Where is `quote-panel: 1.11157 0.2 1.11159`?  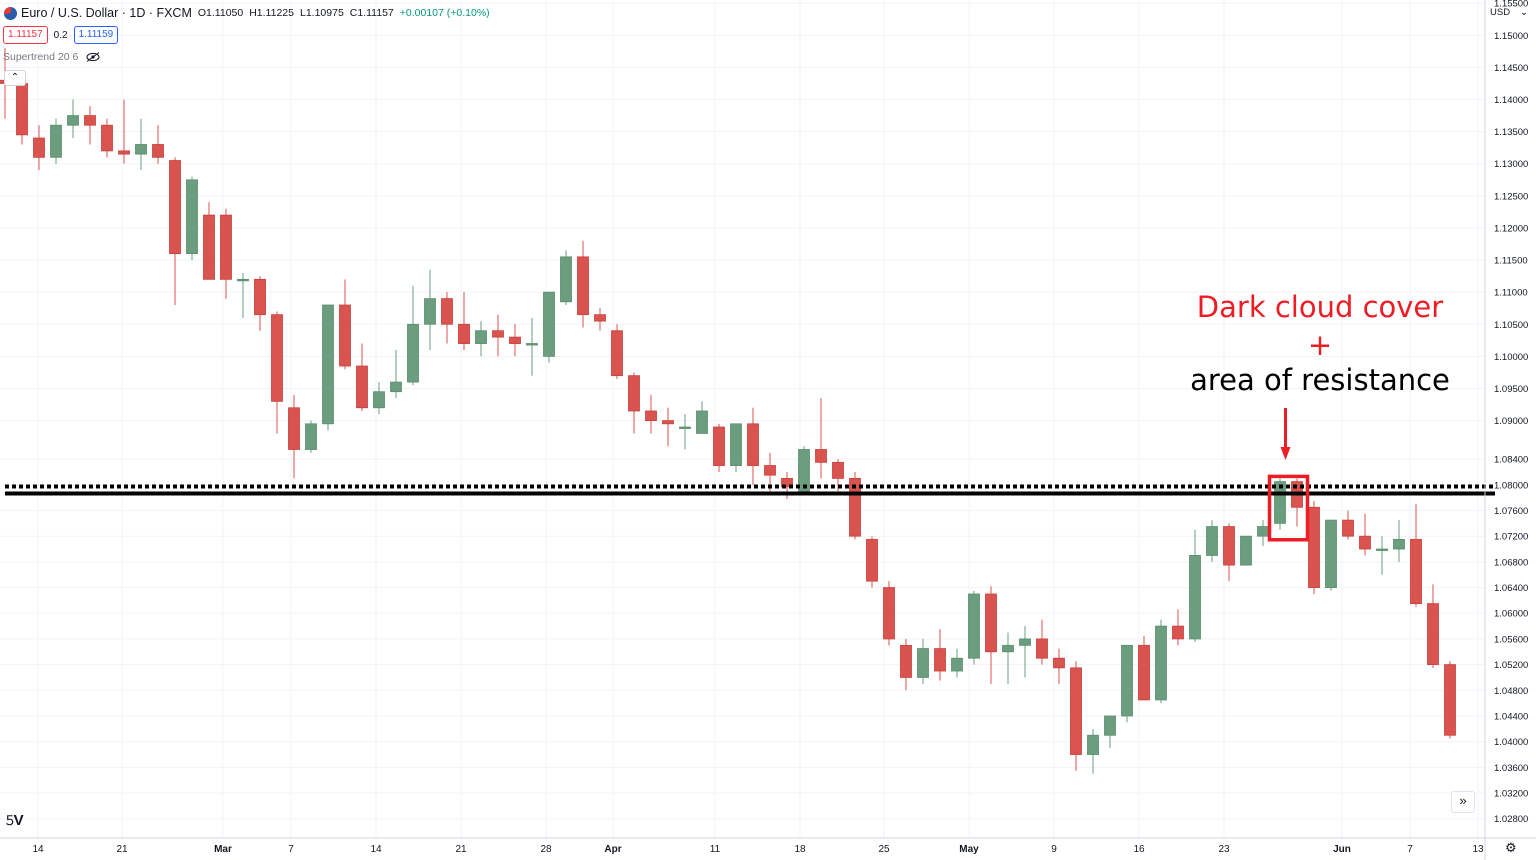
quote-panel: 1.11157 0.2 1.11159 is located at coordinates (61, 35).